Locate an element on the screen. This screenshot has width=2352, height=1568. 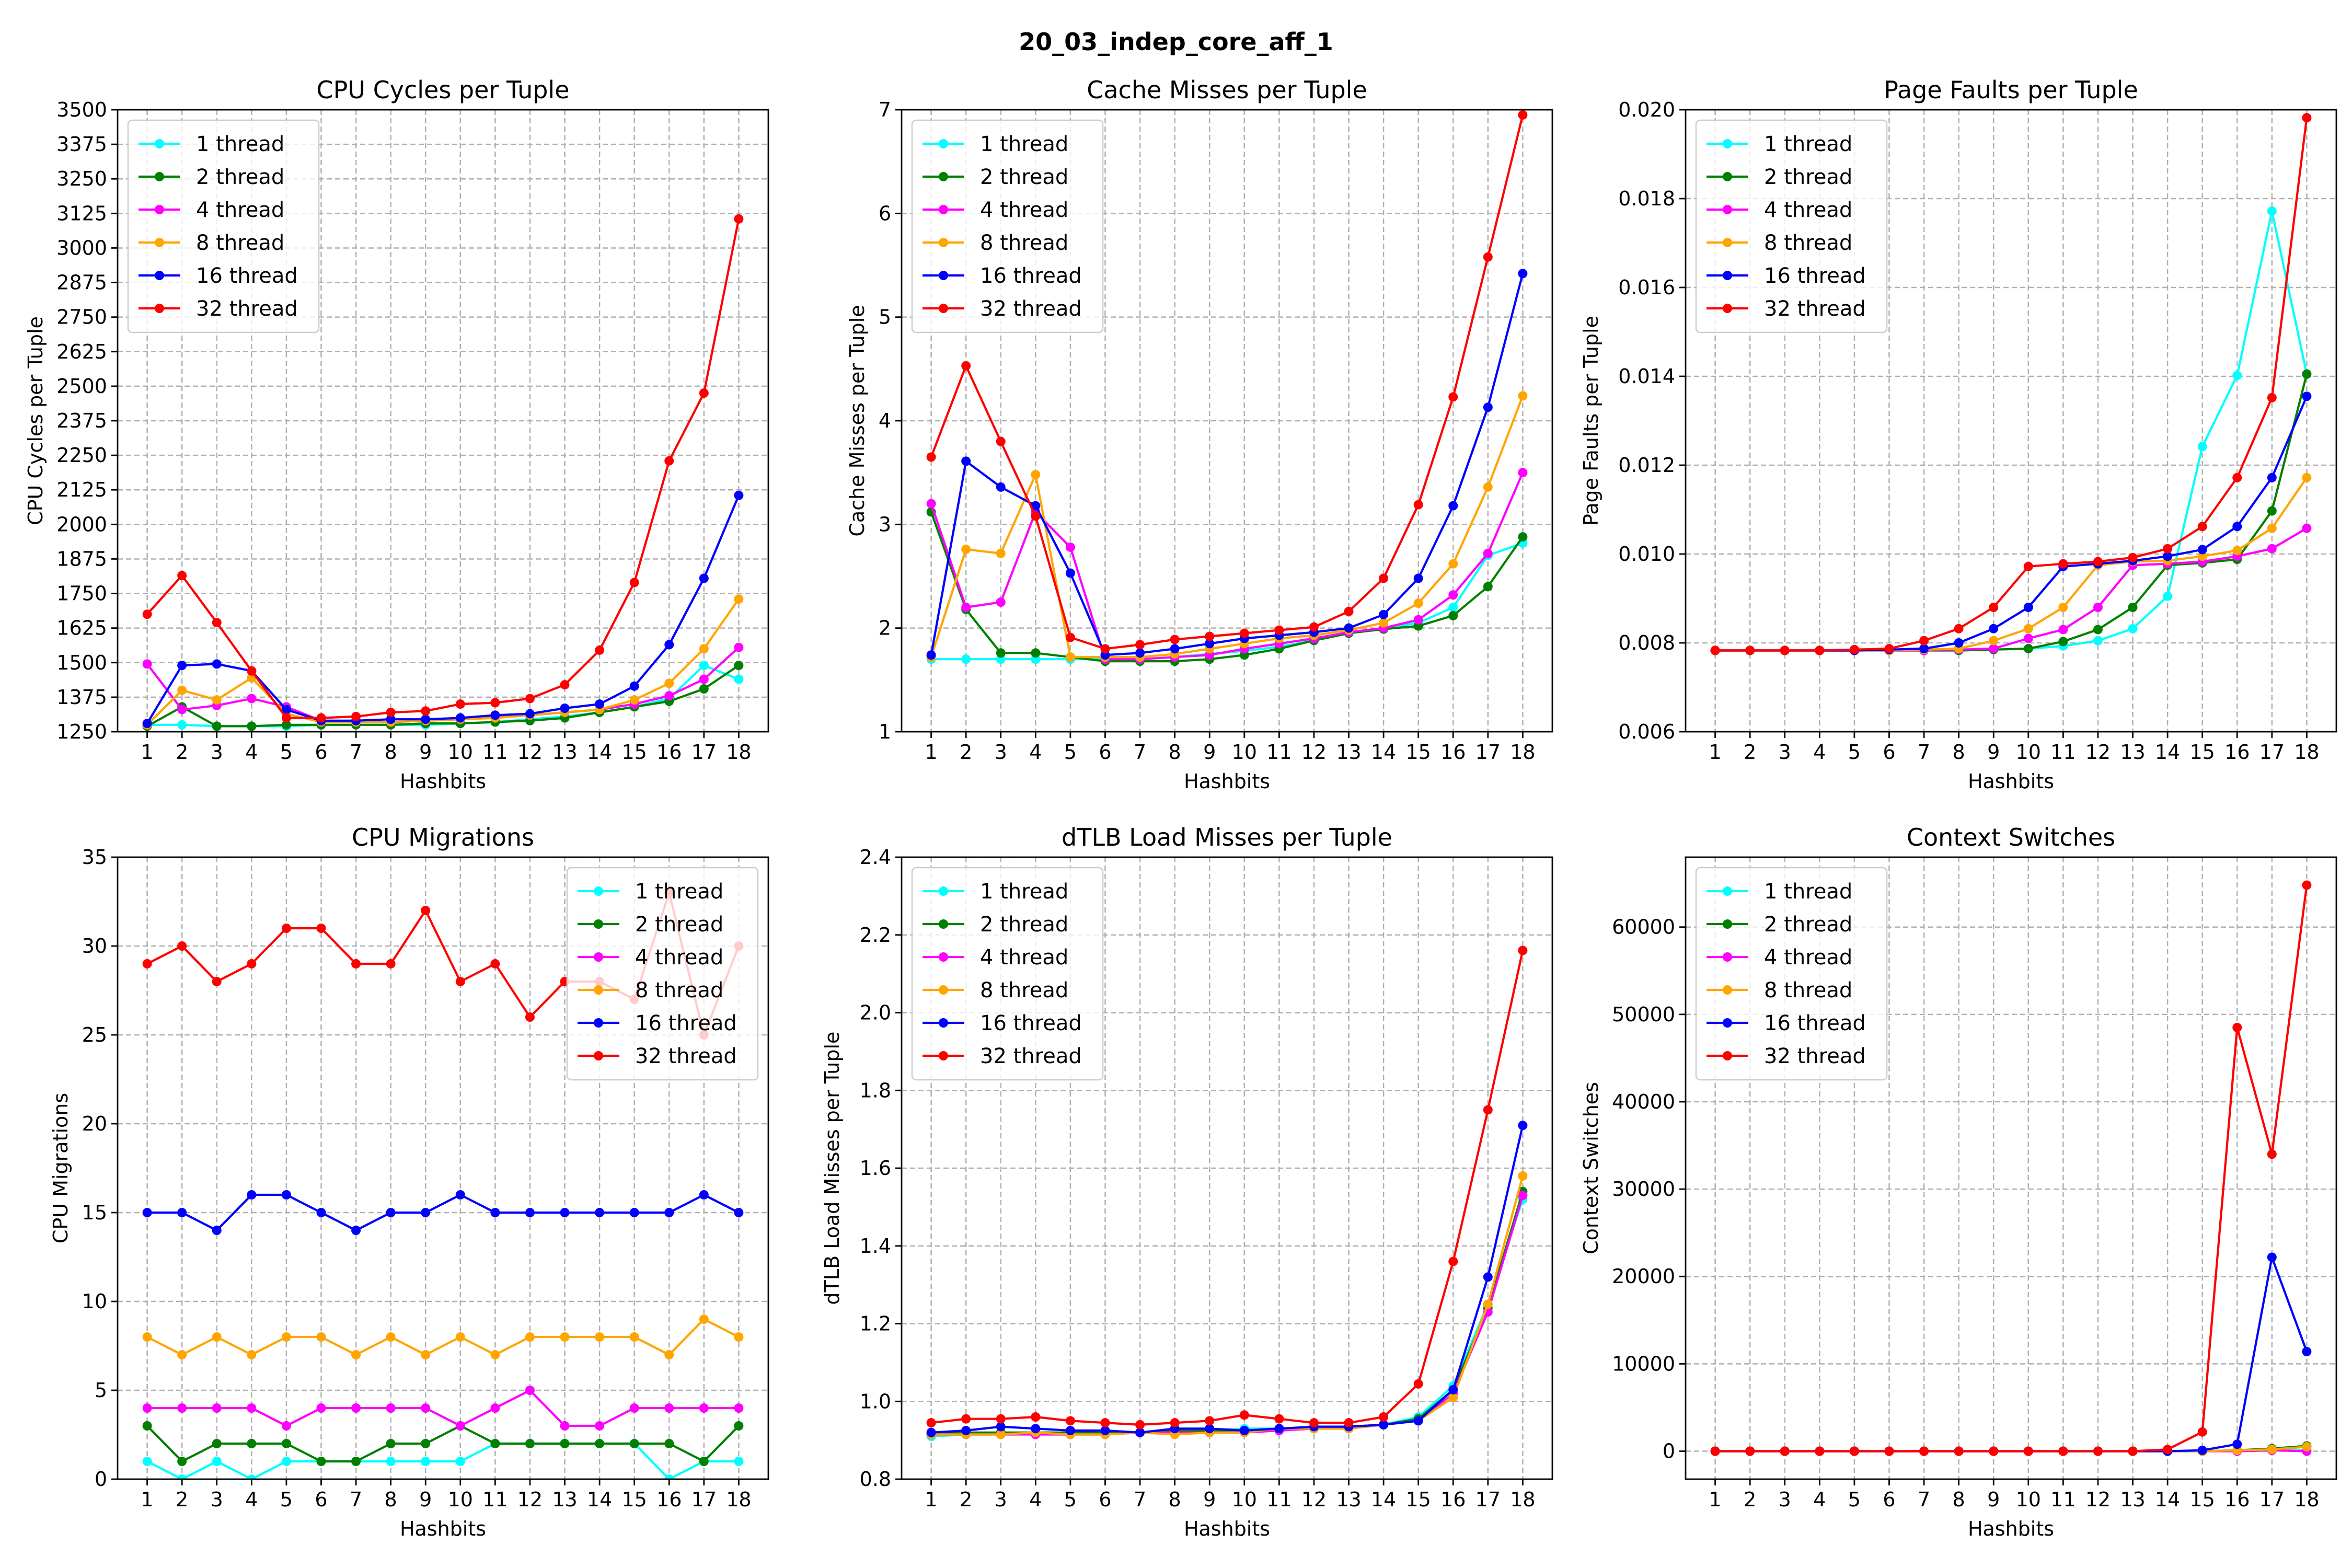
series-16-thread is located at coordinates (443, 609).